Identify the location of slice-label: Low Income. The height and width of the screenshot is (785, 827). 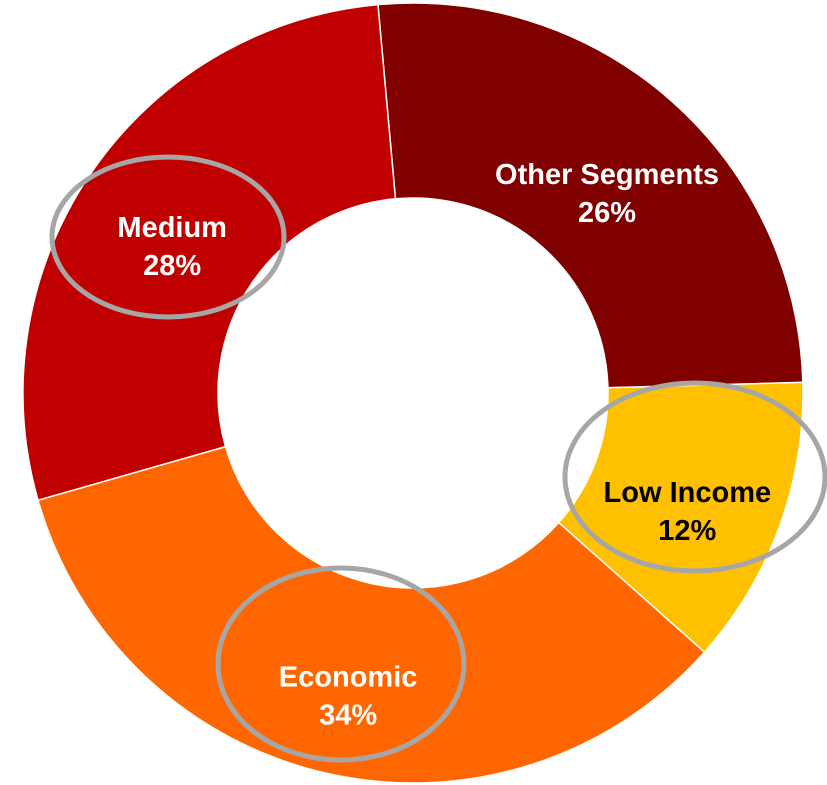
(688, 493).